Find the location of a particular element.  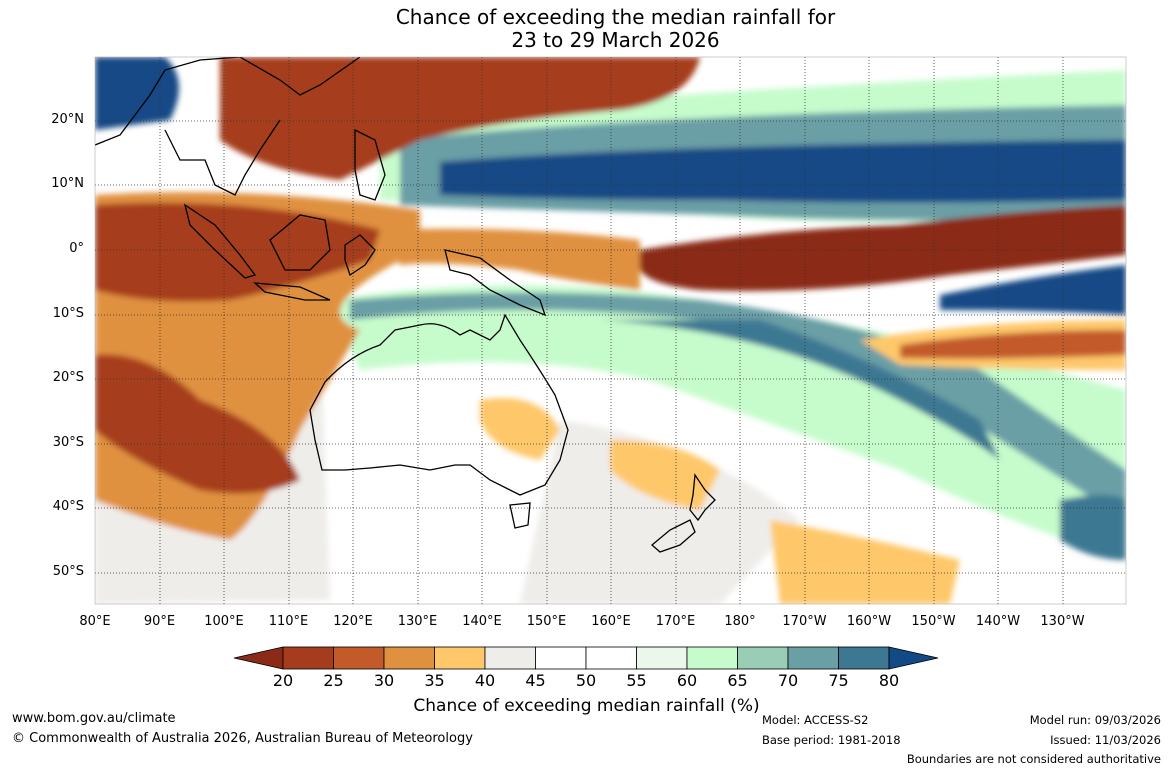

orange-patch-tasman is located at coordinates (665, 475).